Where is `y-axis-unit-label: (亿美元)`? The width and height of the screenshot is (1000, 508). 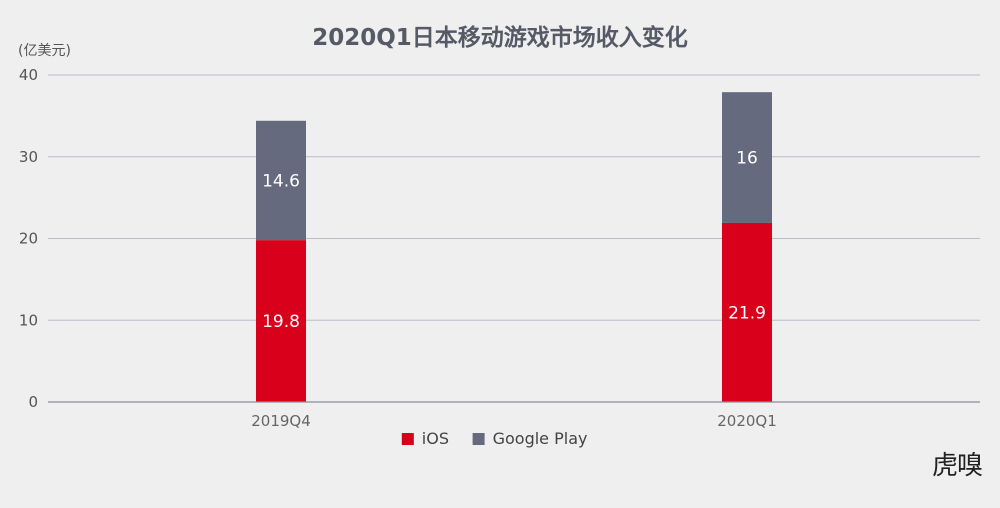 y-axis-unit-label: (亿美元) is located at coordinates (44, 51).